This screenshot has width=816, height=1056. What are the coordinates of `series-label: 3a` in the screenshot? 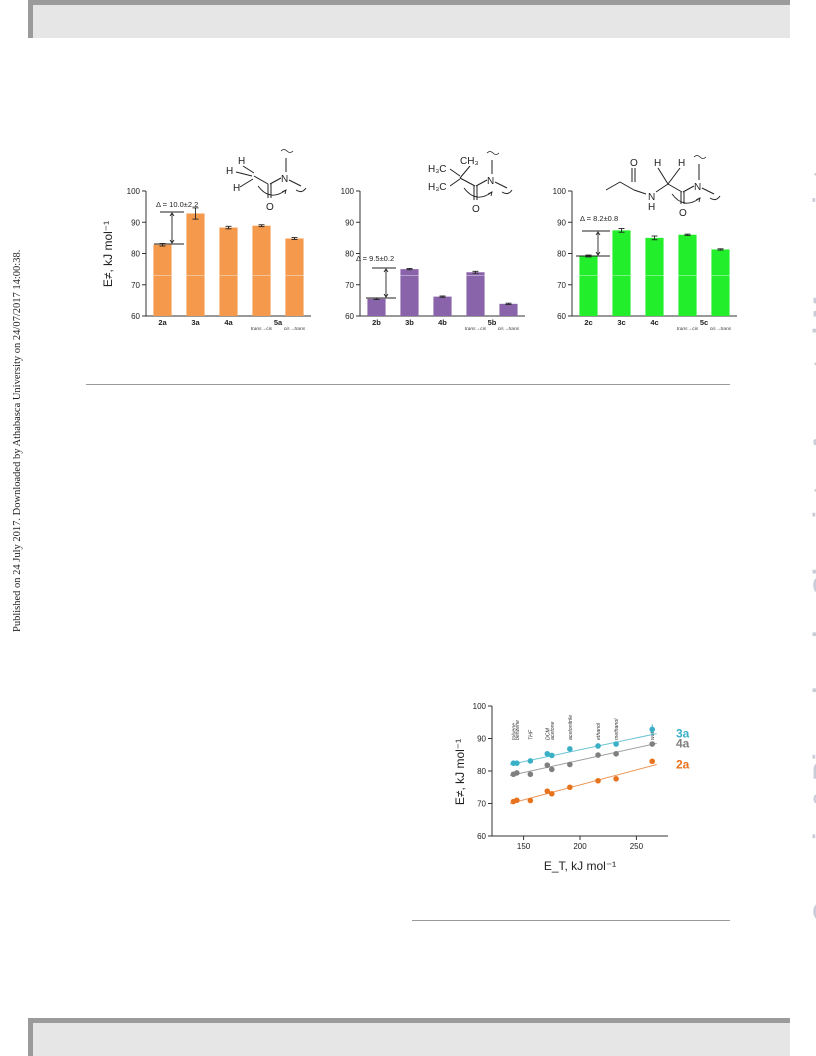 It's located at (683, 734).